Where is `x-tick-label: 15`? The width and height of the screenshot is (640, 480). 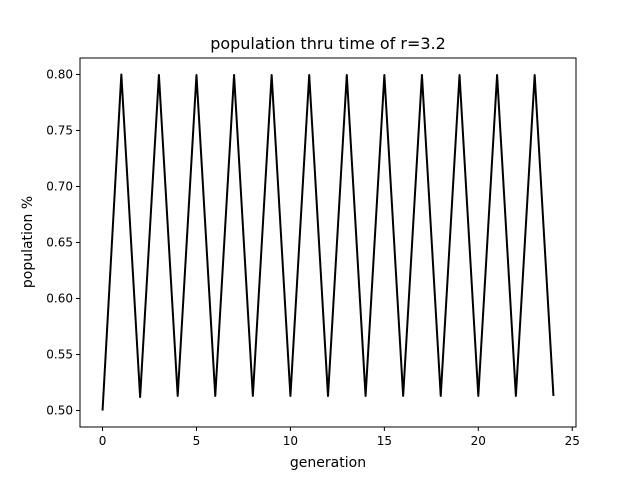
x-tick-label: 15 is located at coordinates (384, 441).